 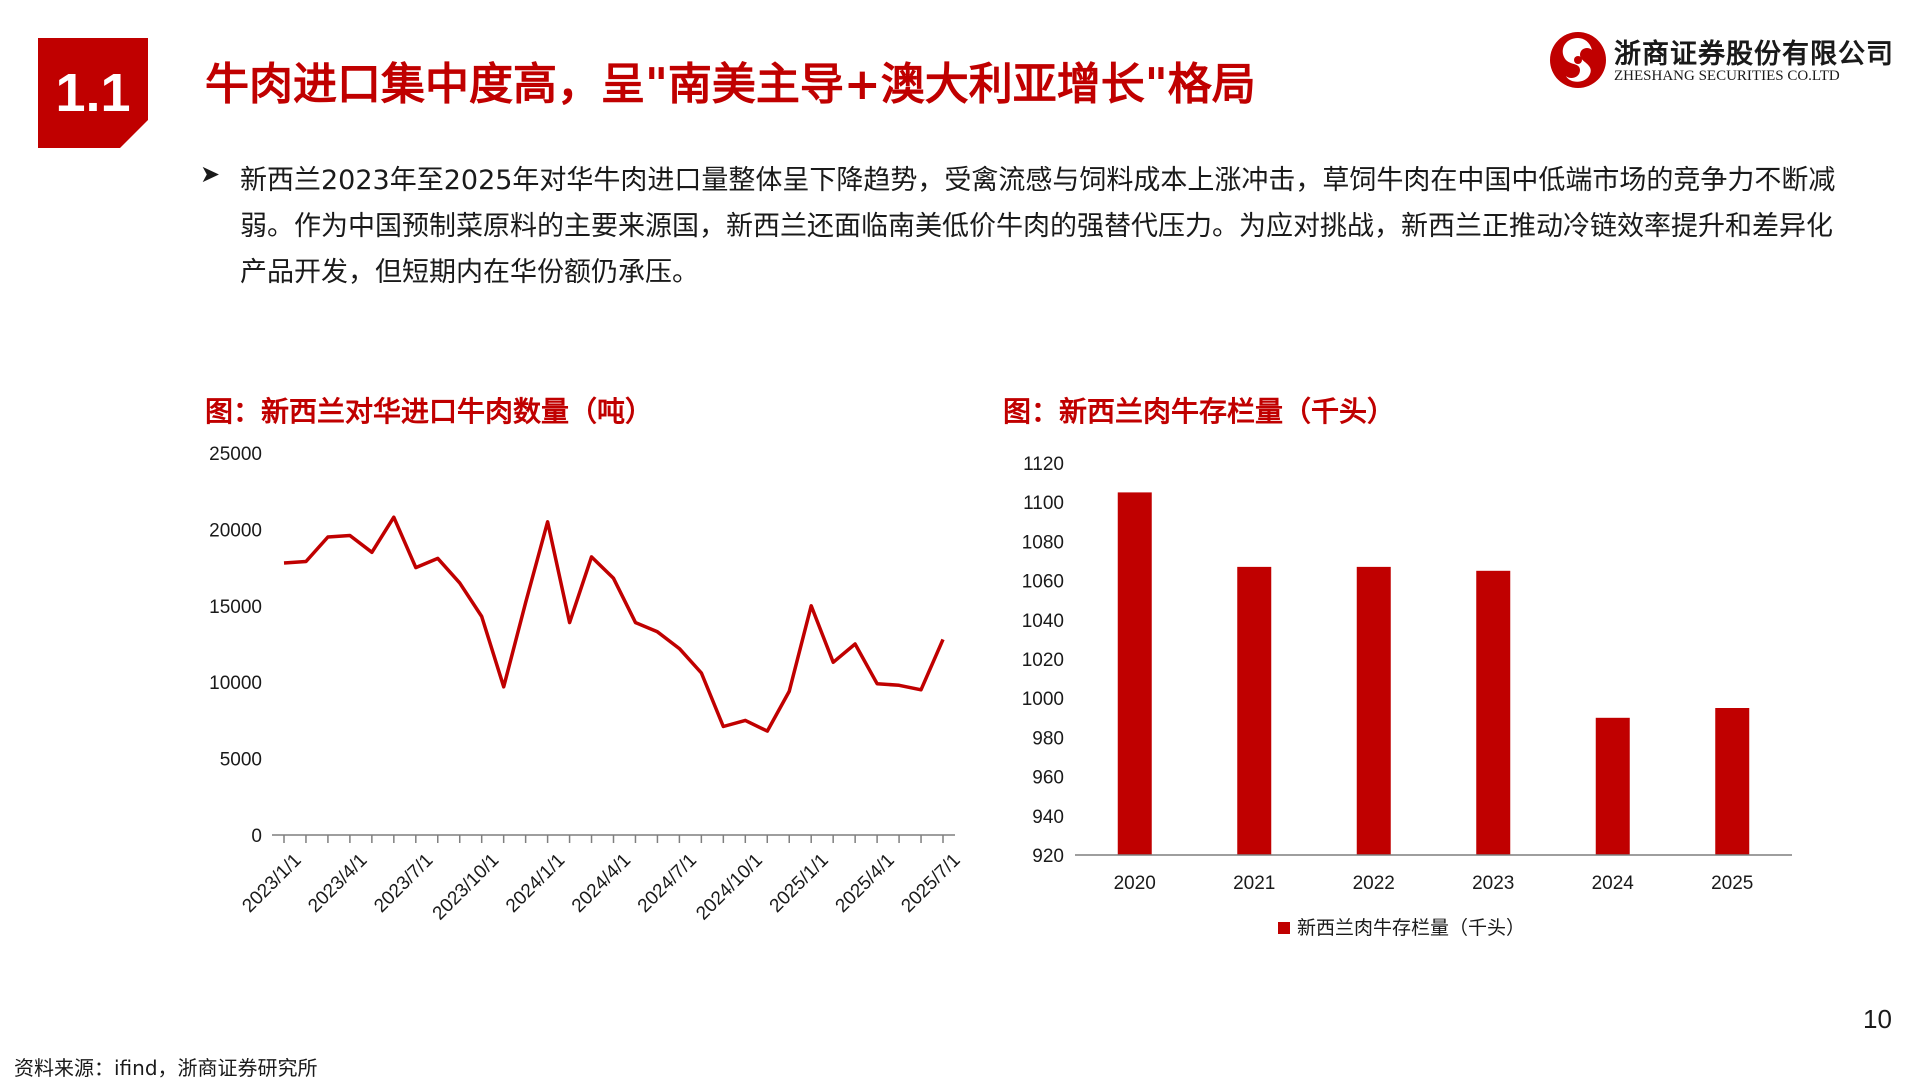 I want to click on y-tick-label: 940, so click(x=1048, y=817).